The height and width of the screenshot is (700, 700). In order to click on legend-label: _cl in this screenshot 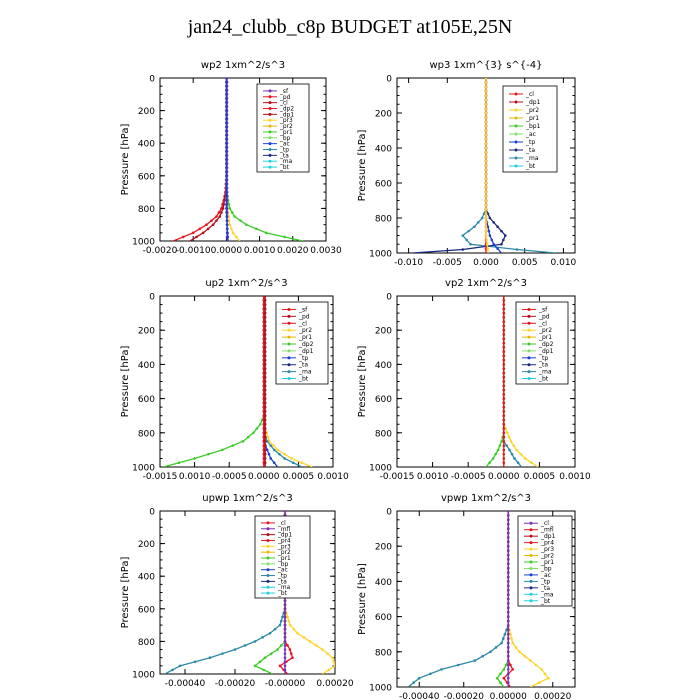, I will do `click(529, 94)`.